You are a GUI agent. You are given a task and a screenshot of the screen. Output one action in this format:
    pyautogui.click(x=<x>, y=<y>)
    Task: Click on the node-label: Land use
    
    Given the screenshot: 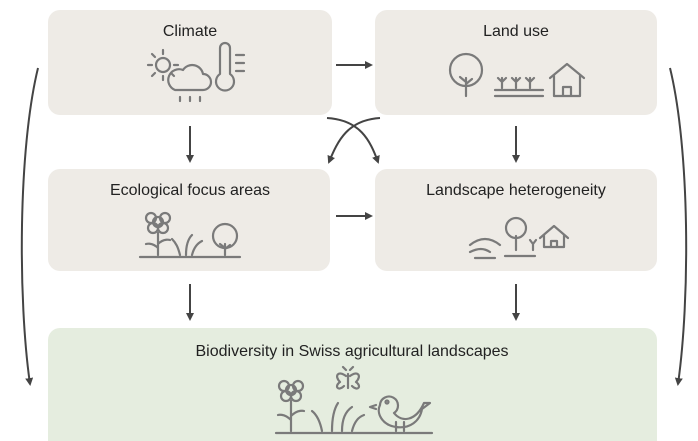 What is the action you would take?
    pyautogui.click(x=516, y=31)
    